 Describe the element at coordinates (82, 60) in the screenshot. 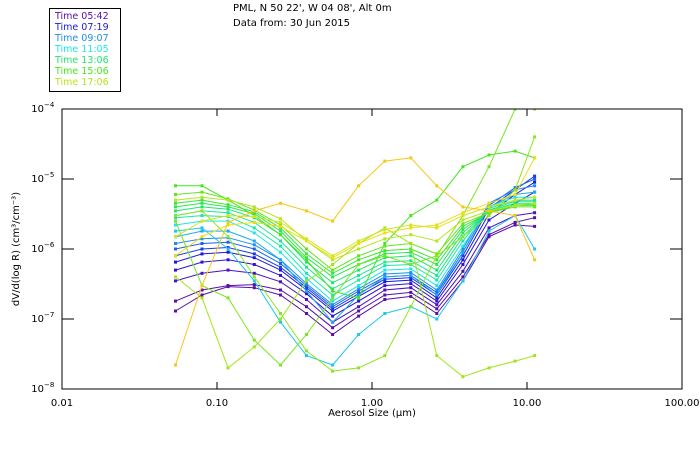

I see `legend-item: Time 13:06` at that location.